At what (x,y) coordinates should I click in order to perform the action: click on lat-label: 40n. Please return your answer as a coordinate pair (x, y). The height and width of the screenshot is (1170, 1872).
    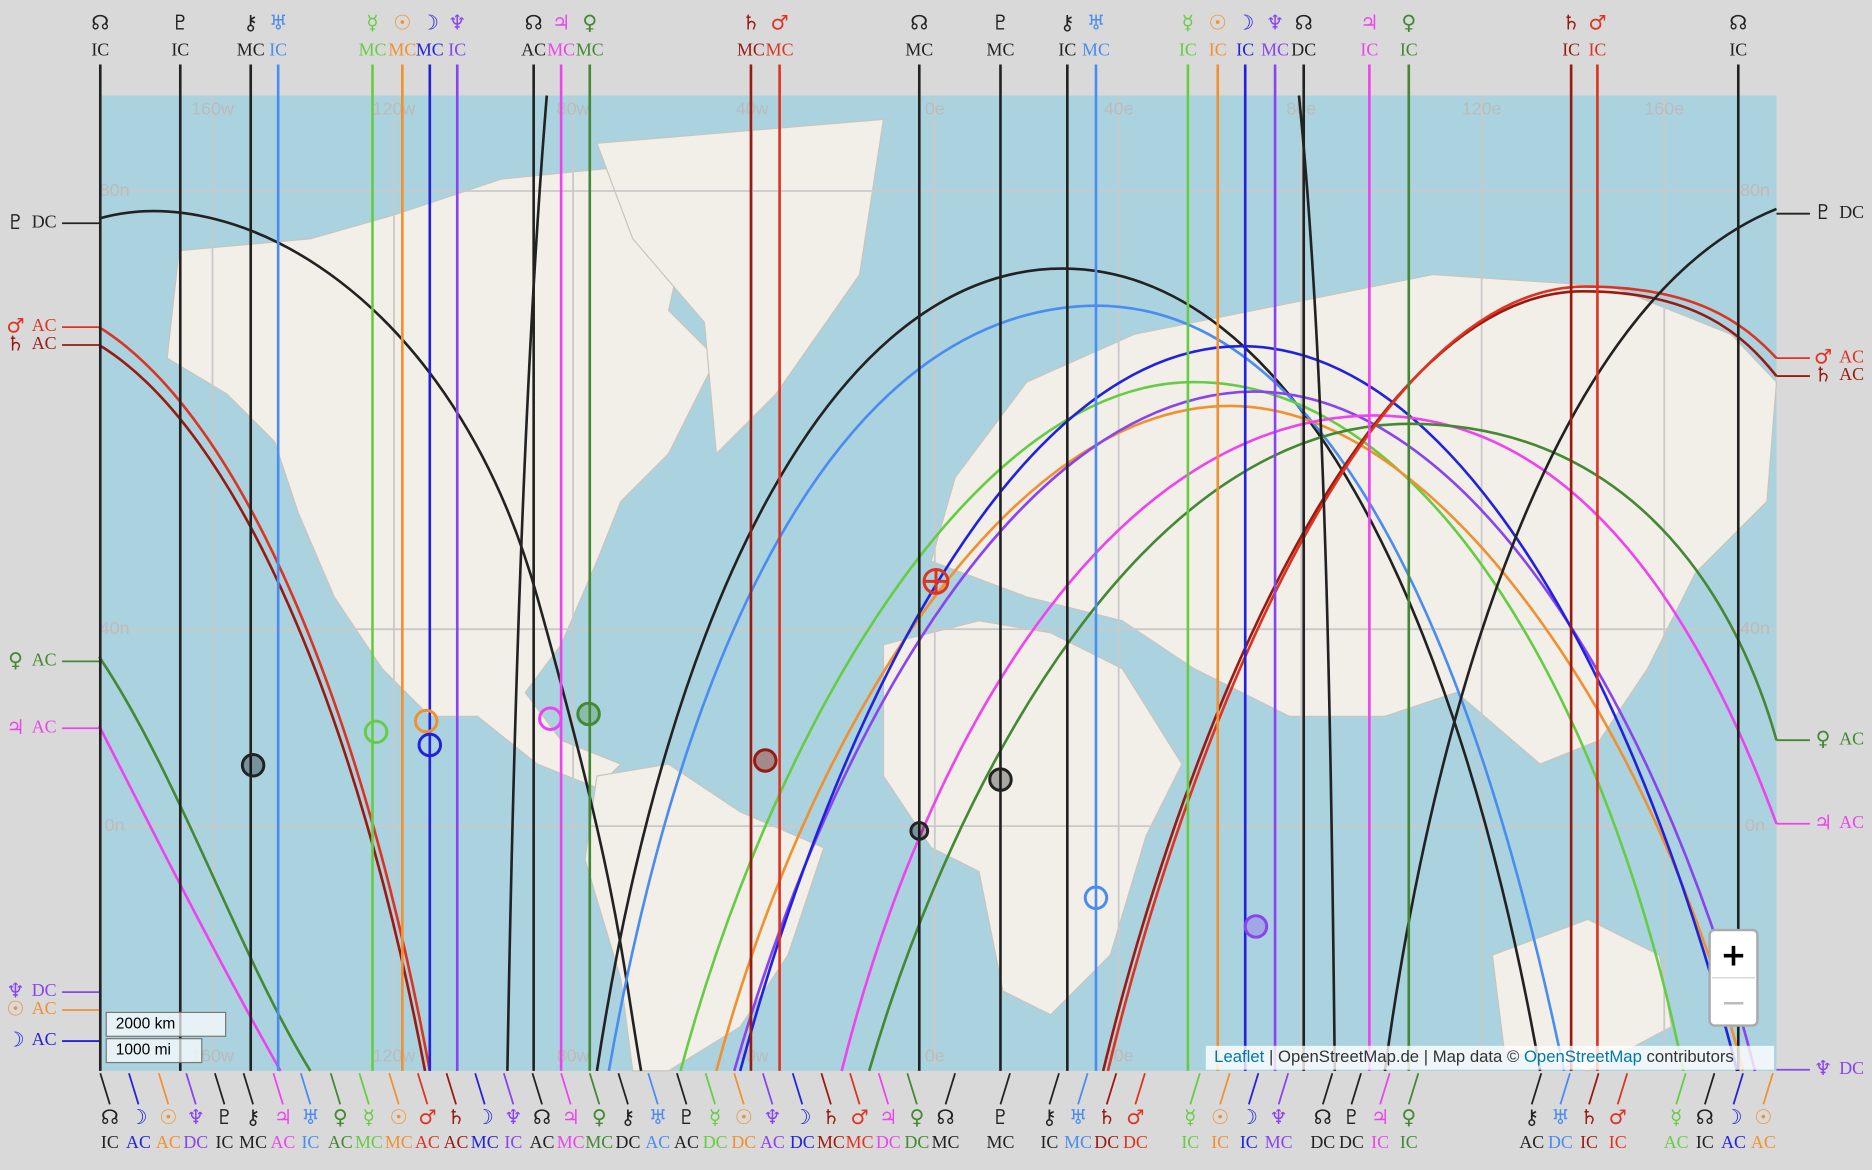
    Looking at the image, I should click on (1755, 628).